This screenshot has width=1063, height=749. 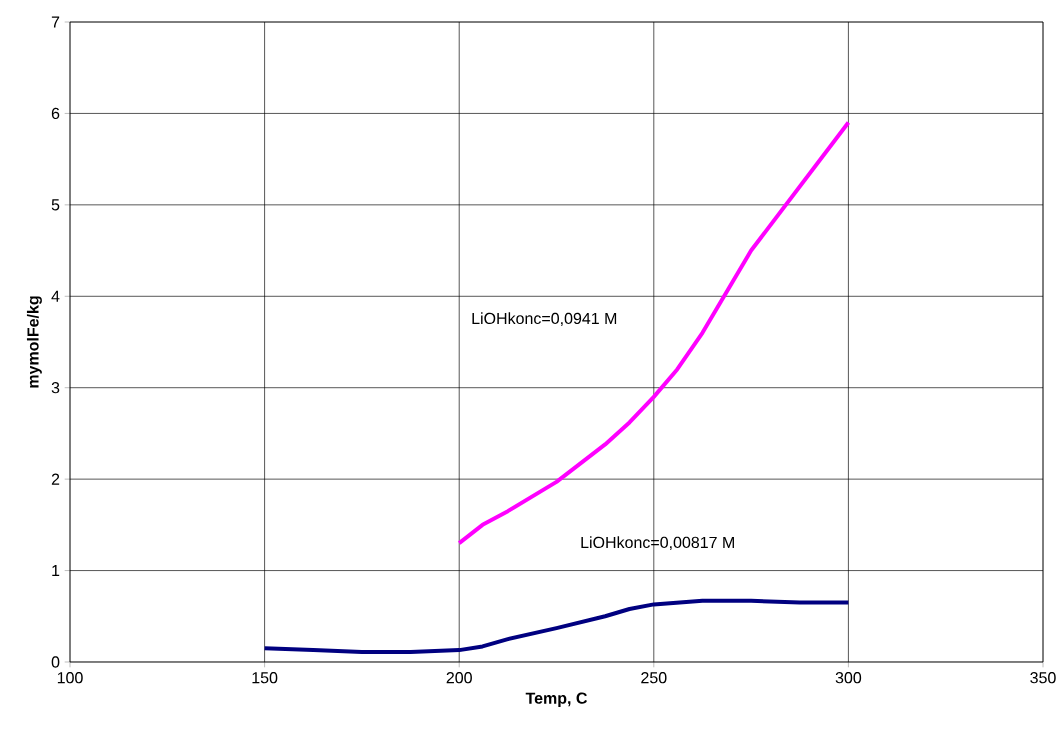 I want to click on annotation: LiOHkonc=0,00817 M, so click(x=657, y=543).